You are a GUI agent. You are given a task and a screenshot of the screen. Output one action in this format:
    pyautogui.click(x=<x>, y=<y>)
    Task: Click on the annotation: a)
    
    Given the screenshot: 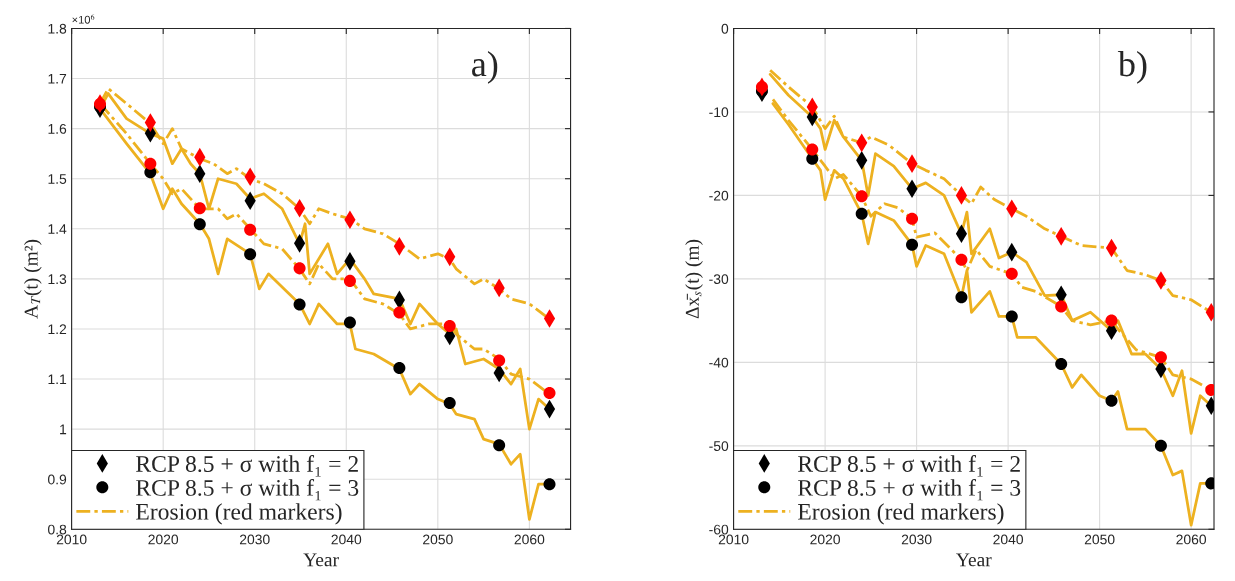 What is the action you would take?
    pyautogui.click(x=485, y=67)
    